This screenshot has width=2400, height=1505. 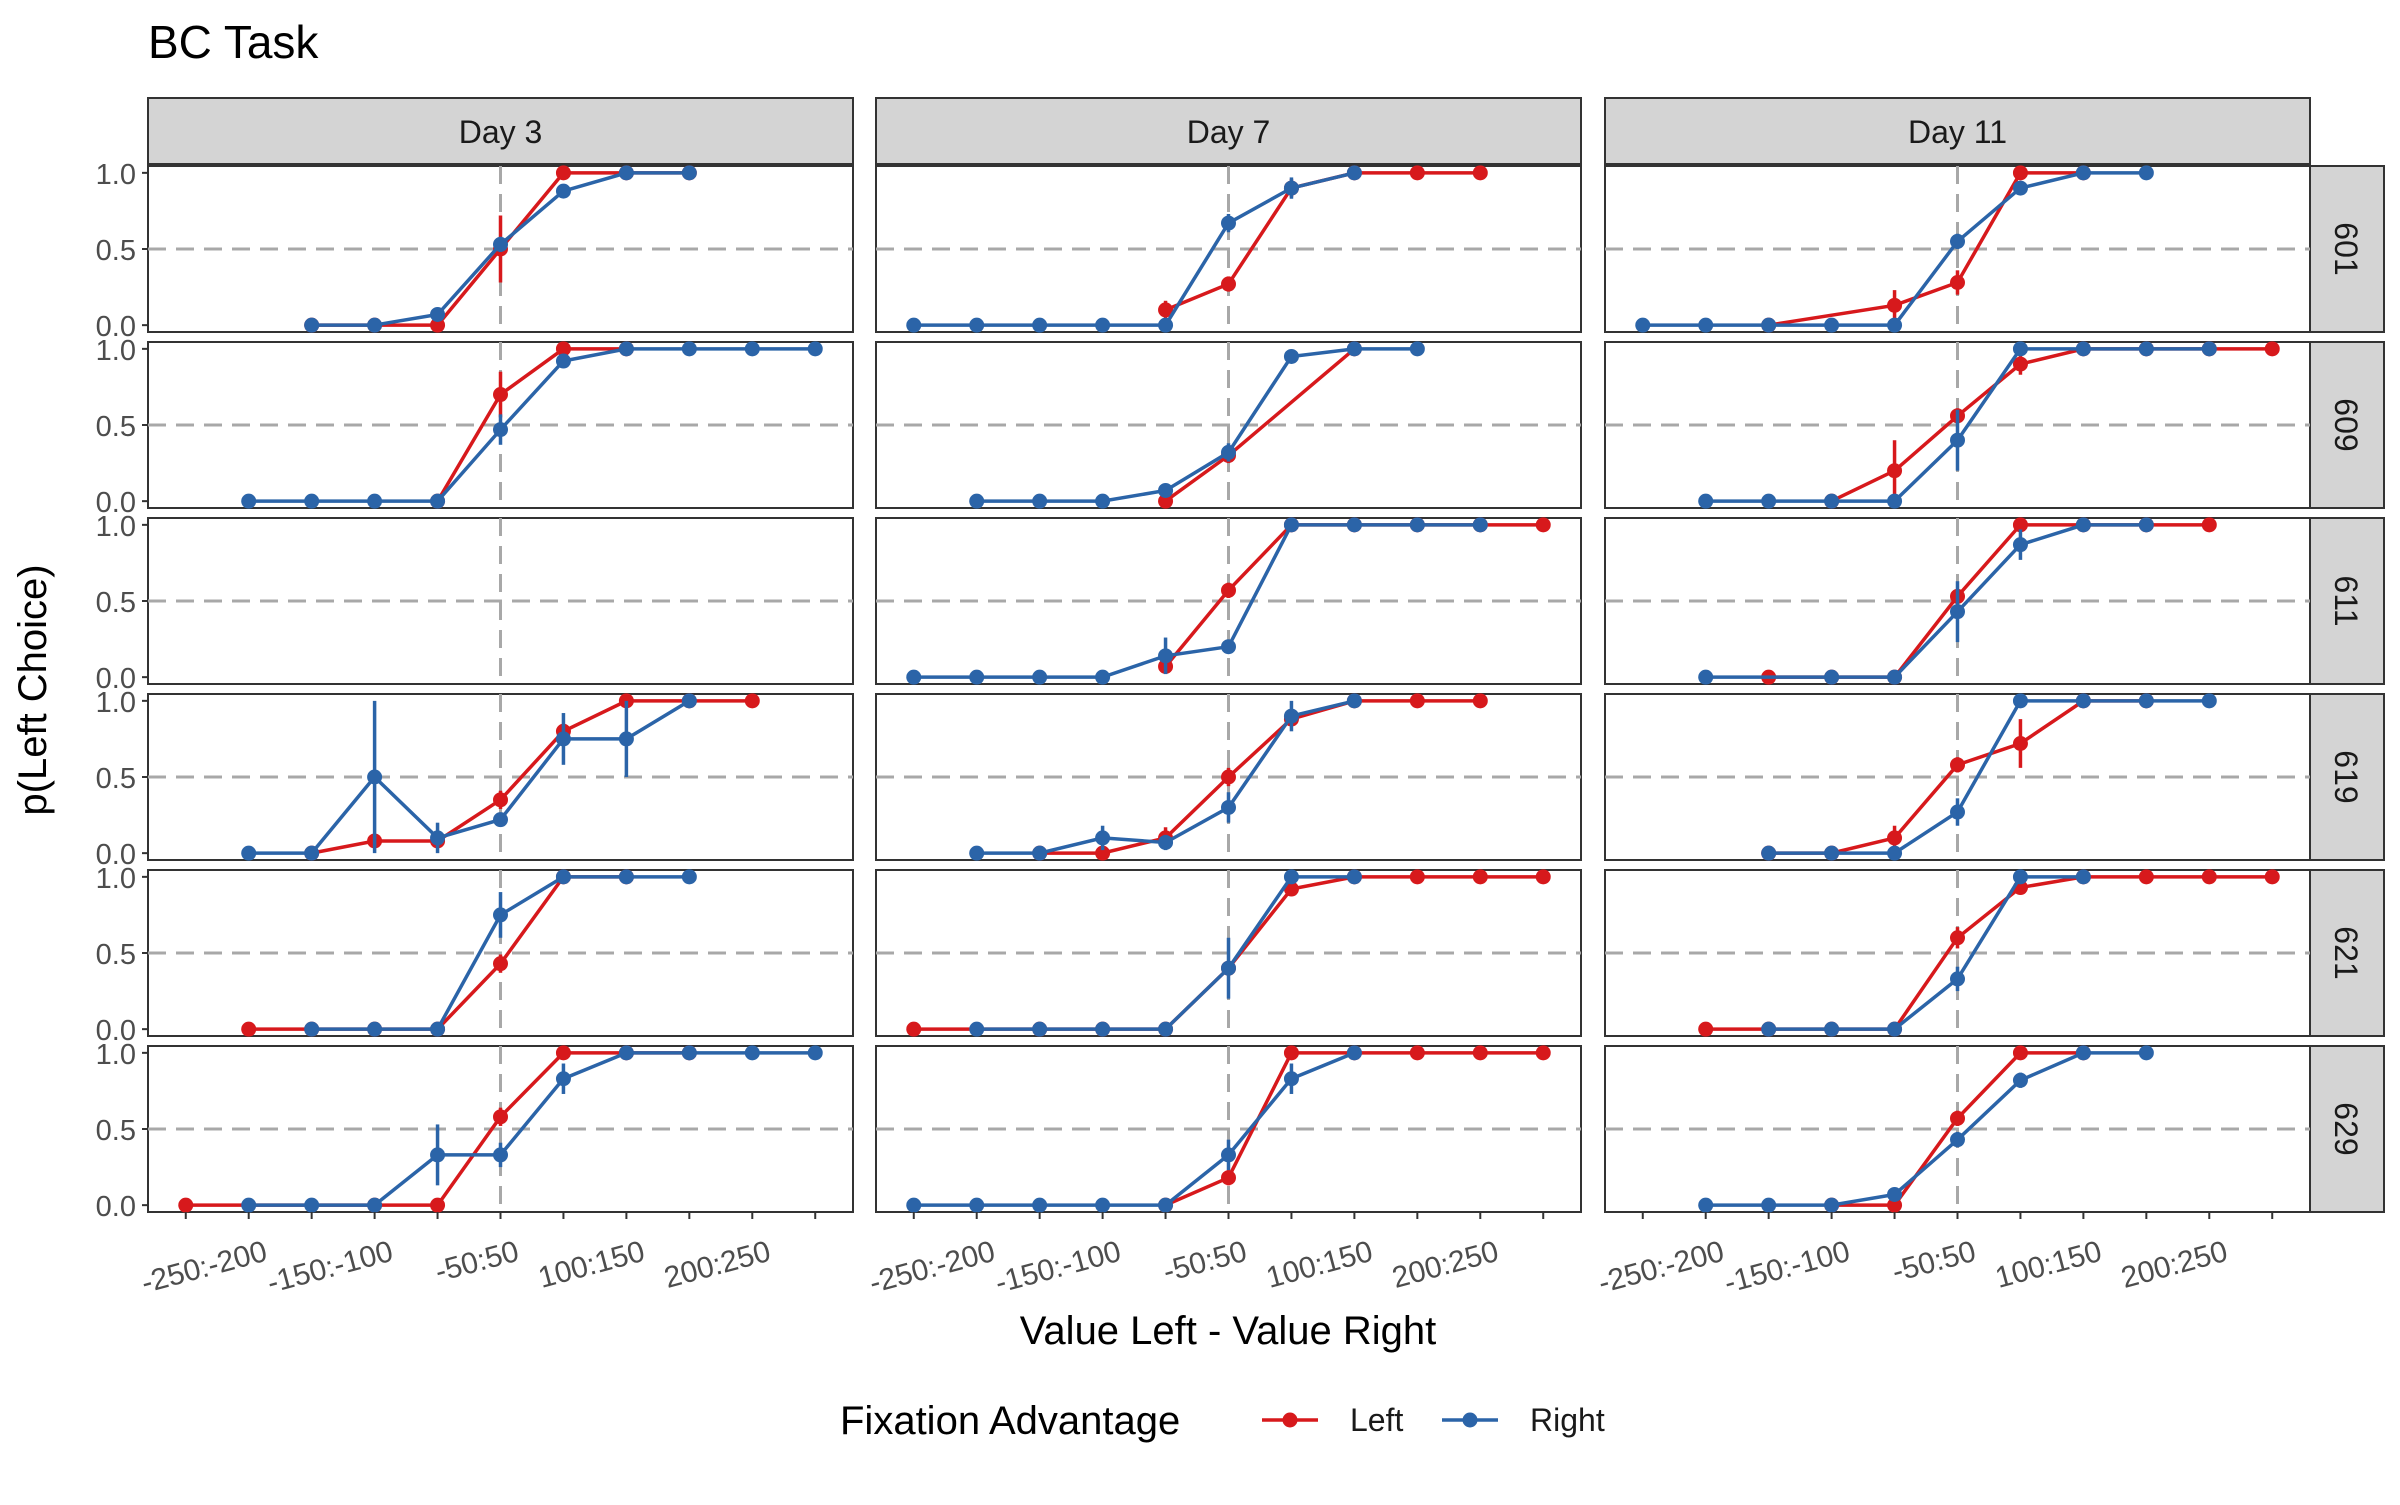 What do you see at coordinates (116, 1207) in the screenshot?
I see `y-tick-label: 0.0` at bounding box center [116, 1207].